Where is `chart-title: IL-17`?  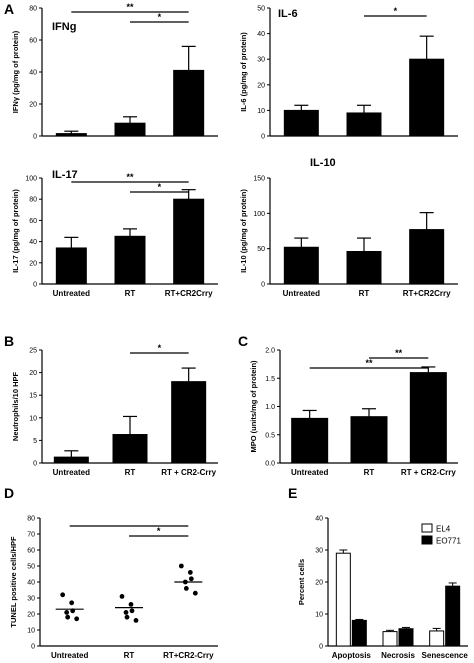
chart-title: IL-17 is located at coordinates (65, 175).